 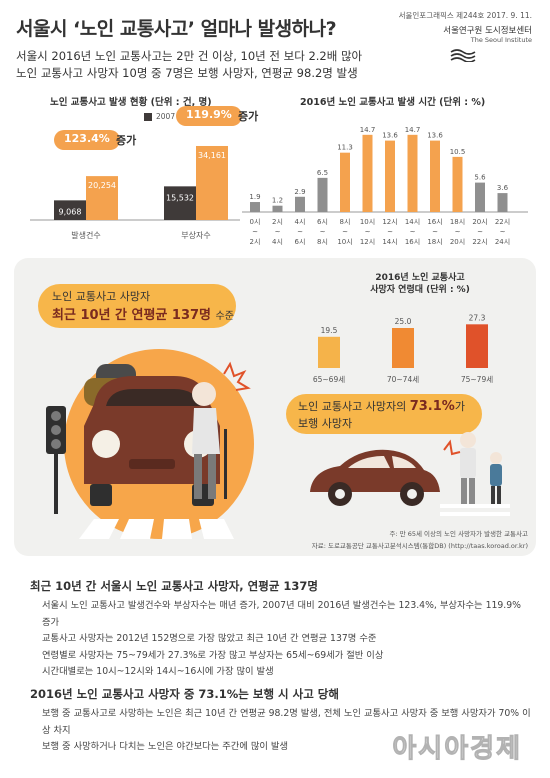 What do you see at coordinates (465, 15) in the screenshot?
I see `issue-number: 서울인포그래픽스 제244호 2017. 9. 11.` at bounding box center [465, 15].